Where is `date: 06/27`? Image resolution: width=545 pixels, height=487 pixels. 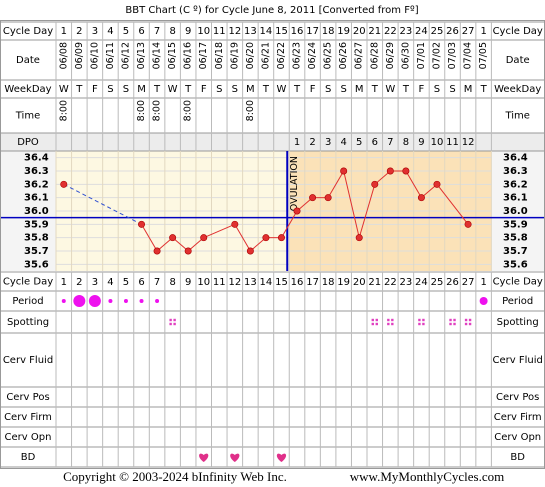 date: 06/27 is located at coordinates (359, 55).